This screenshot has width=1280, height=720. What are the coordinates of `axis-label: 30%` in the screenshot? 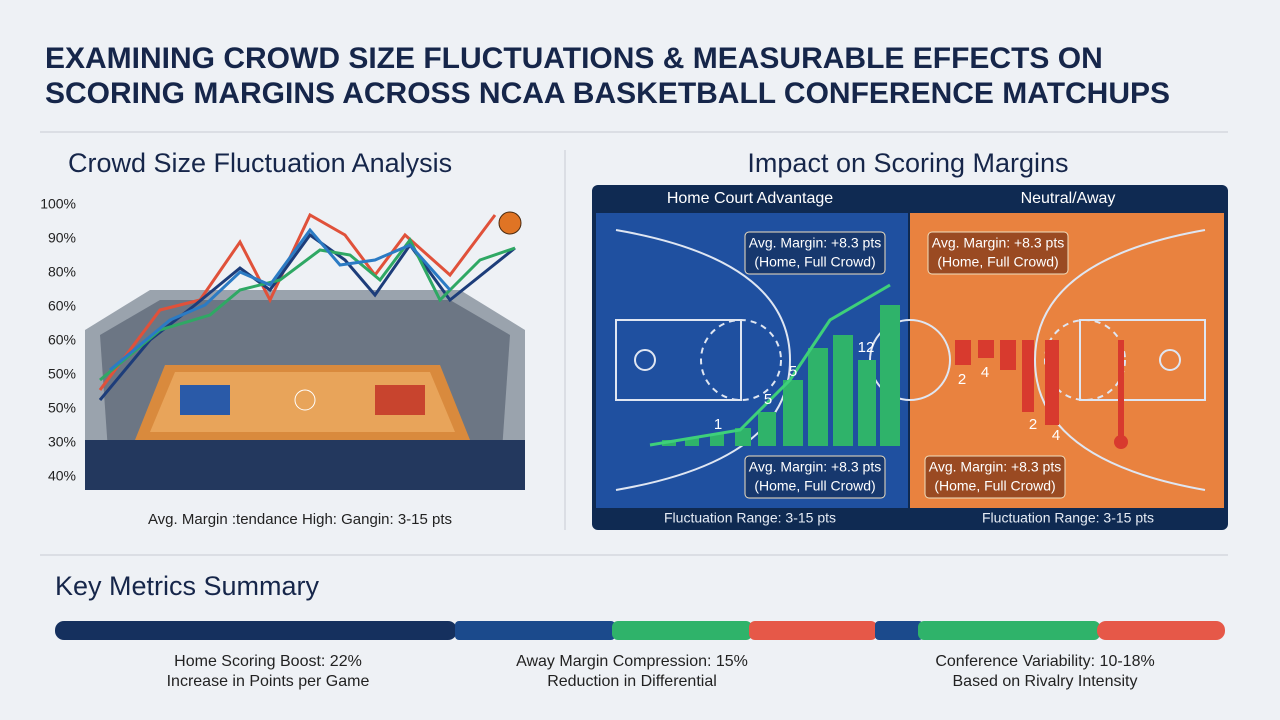 It's located at (62, 442).